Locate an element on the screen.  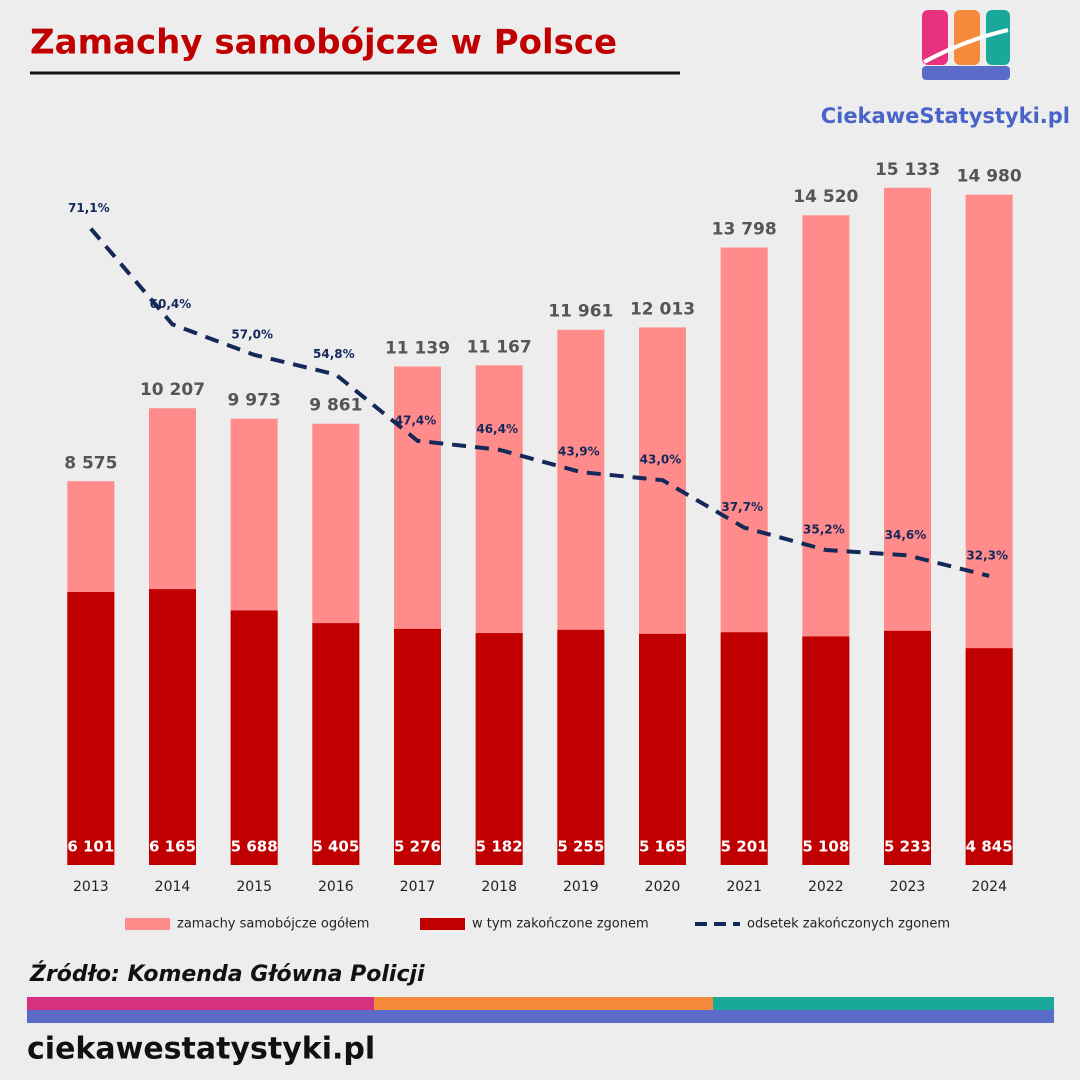
data-label: 60,4% is located at coordinates (171, 304).